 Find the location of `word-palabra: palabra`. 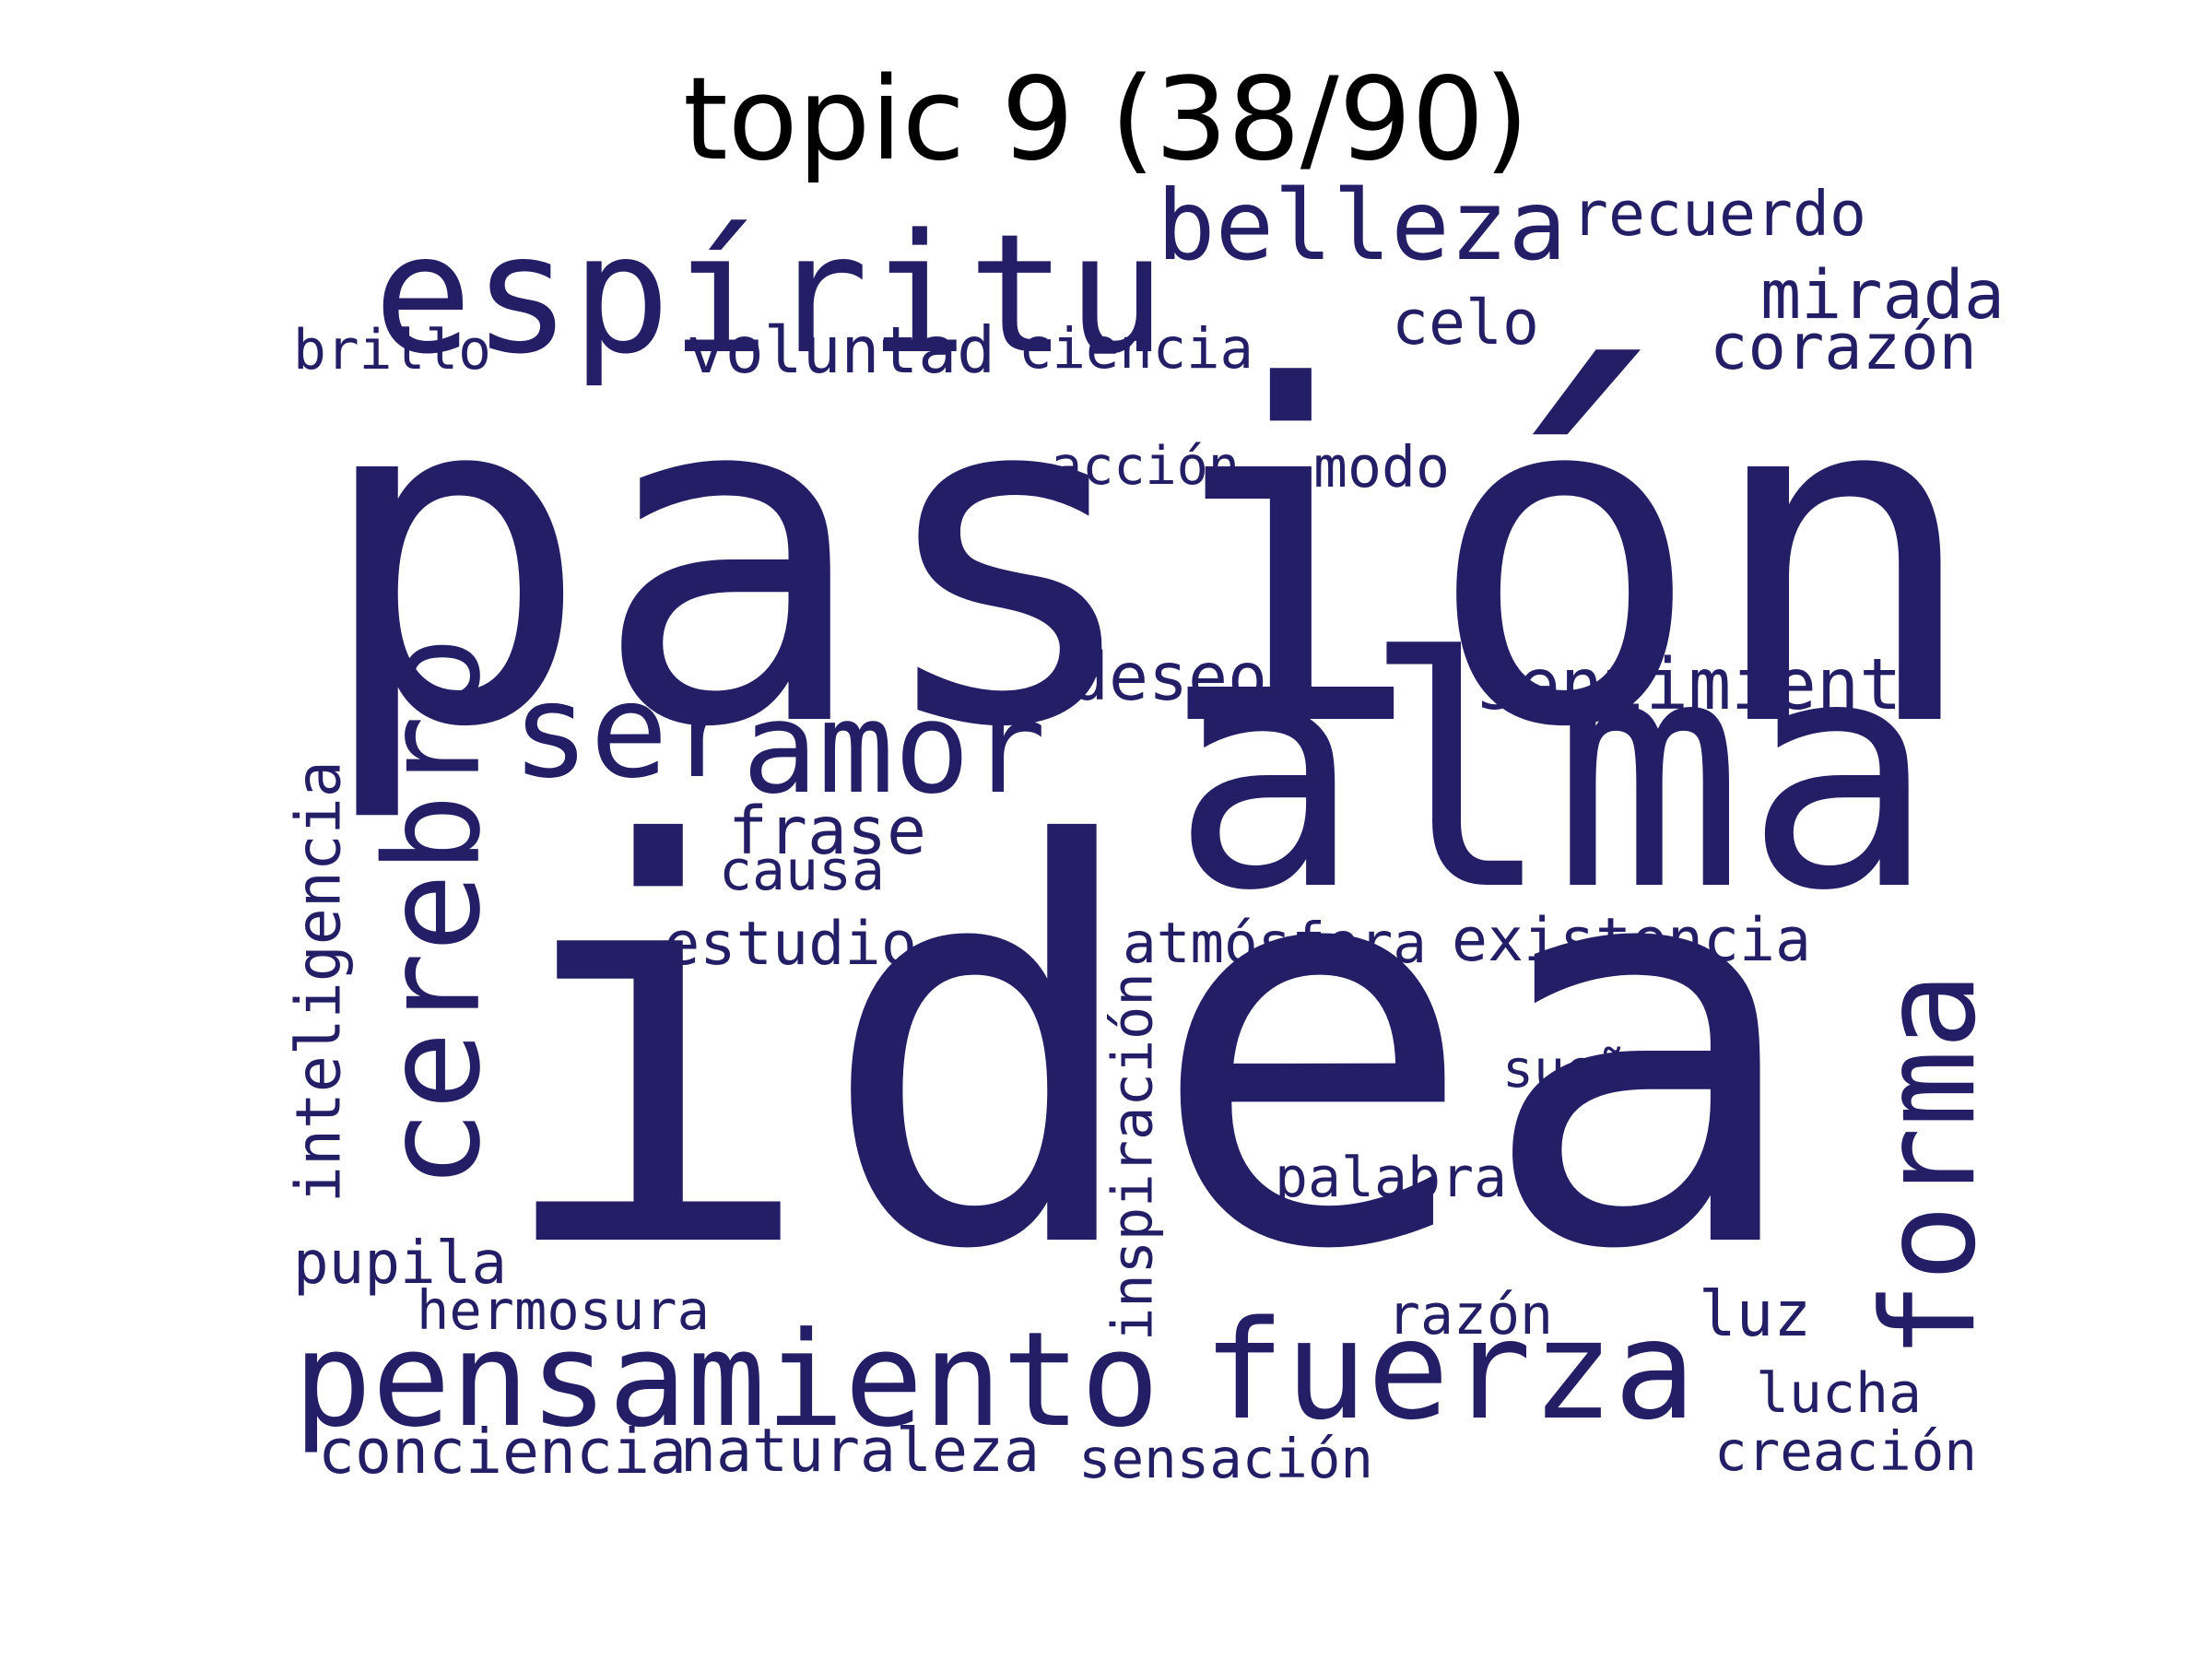

word-palabra: palabra is located at coordinates (1390, 1178).